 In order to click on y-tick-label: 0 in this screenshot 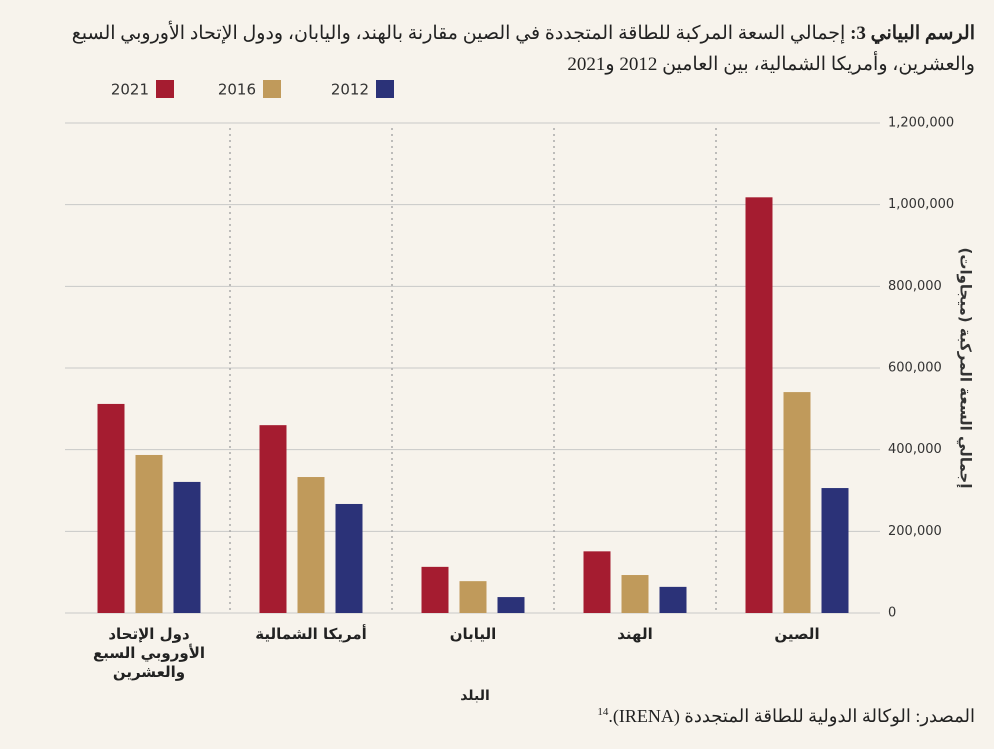, I will do `click(892, 613)`.